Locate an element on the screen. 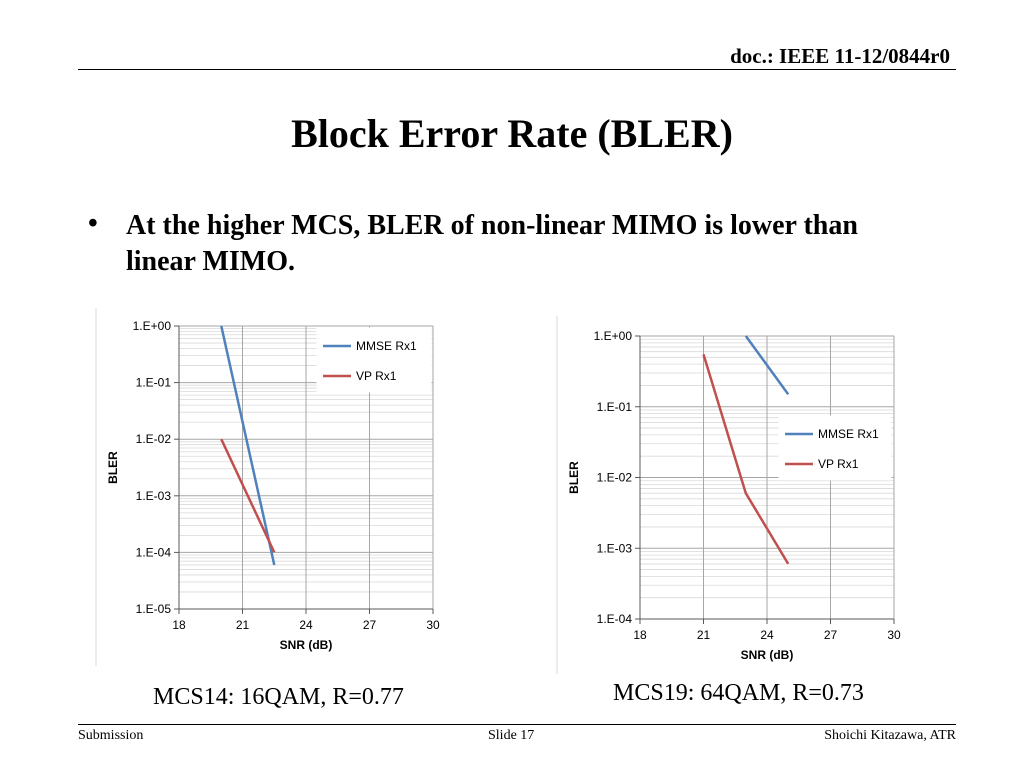 Image resolution: width=1024 pixels, height=768 pixels. footer-author: Shoichi Kitazawa, ATR is located at coordinates (890, 735).